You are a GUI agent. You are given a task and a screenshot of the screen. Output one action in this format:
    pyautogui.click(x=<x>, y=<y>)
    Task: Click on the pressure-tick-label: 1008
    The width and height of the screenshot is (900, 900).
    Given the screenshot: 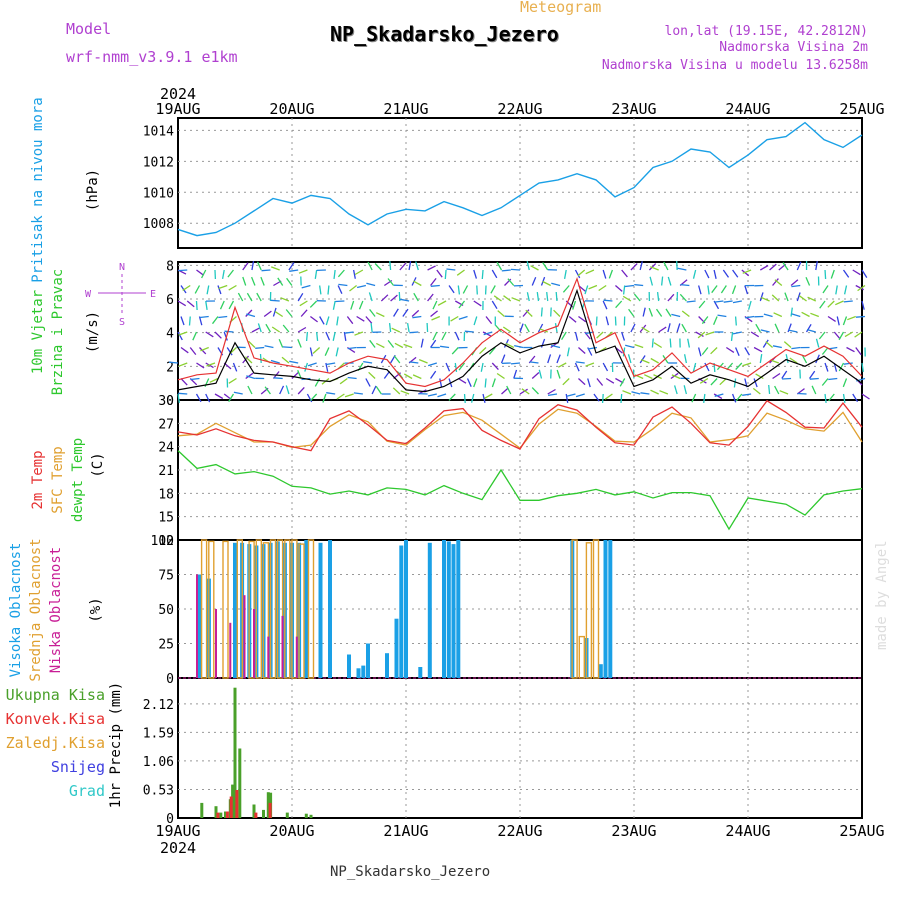 What is the action you would take?
    pyautogui.click(x=158, y=224)
    